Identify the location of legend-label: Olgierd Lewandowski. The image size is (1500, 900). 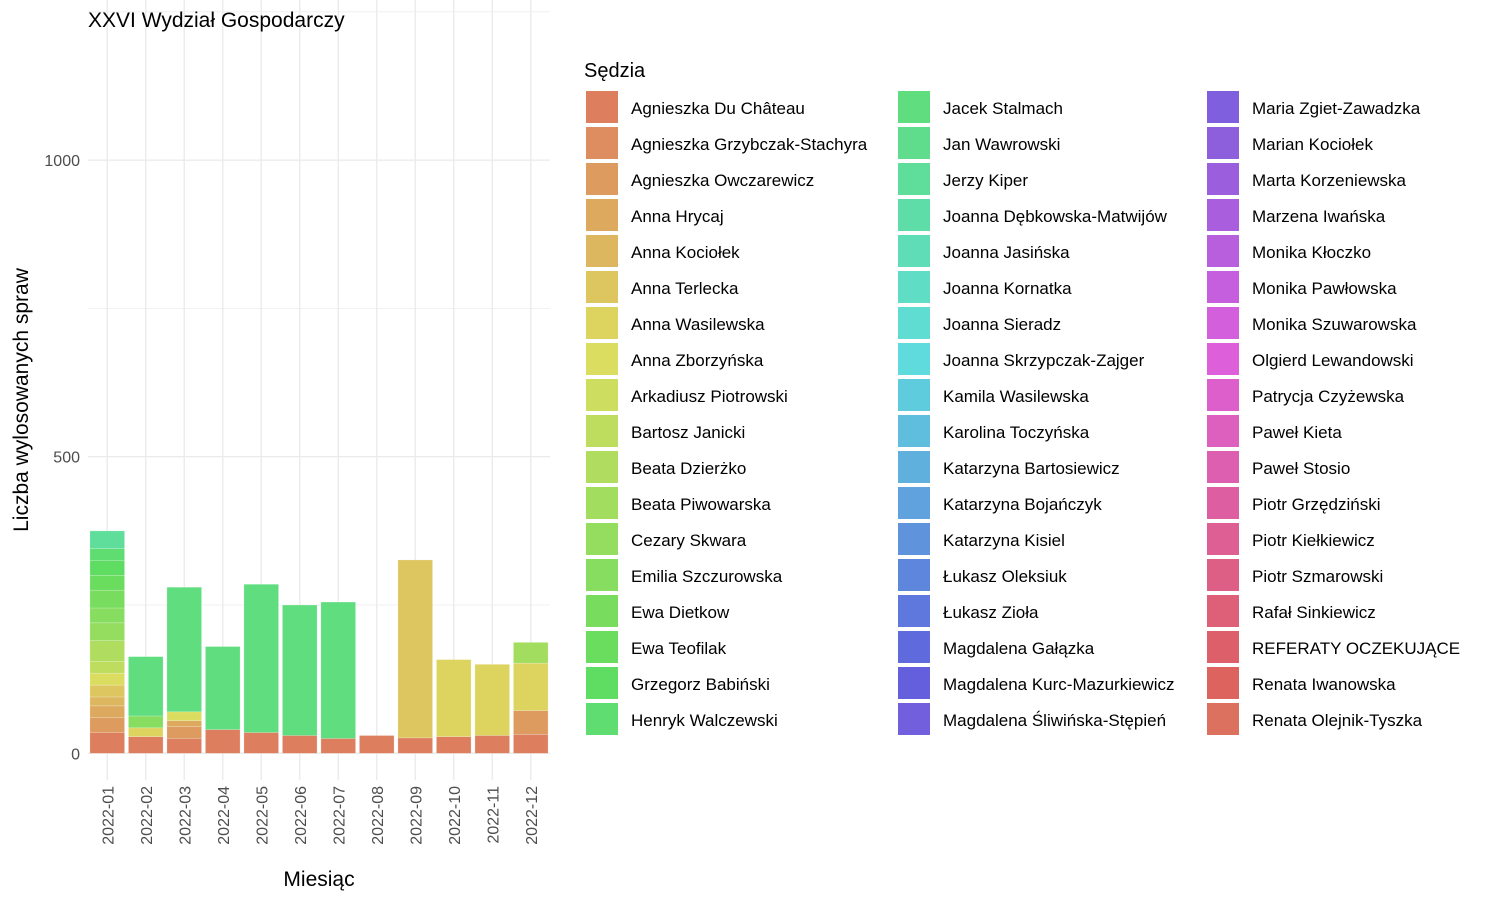
(1333, 360).